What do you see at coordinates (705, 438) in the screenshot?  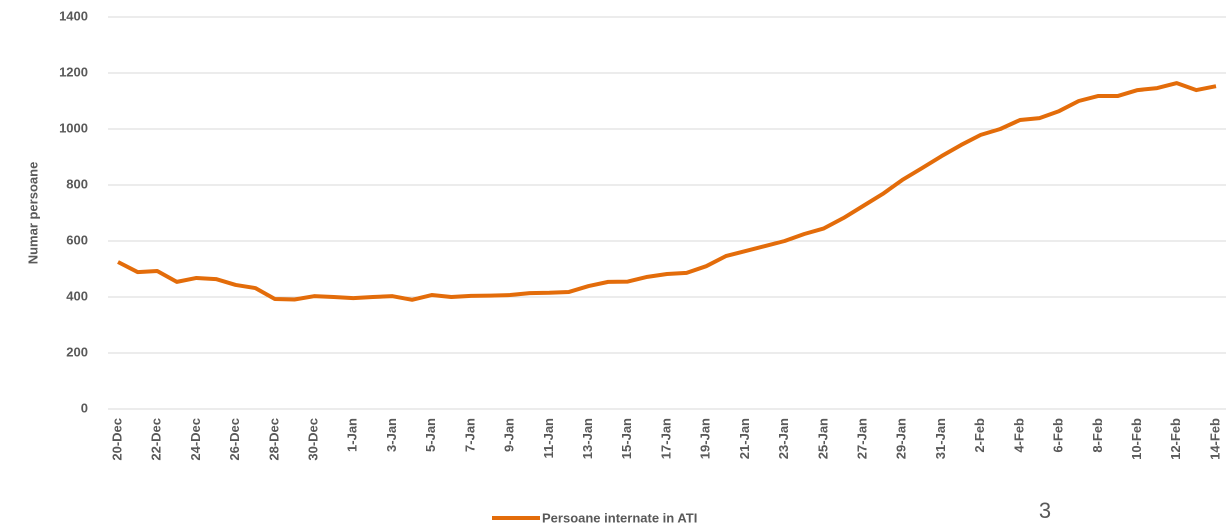 I see `x-tick-label: 19-Jan` at bounding box center [705, 438].